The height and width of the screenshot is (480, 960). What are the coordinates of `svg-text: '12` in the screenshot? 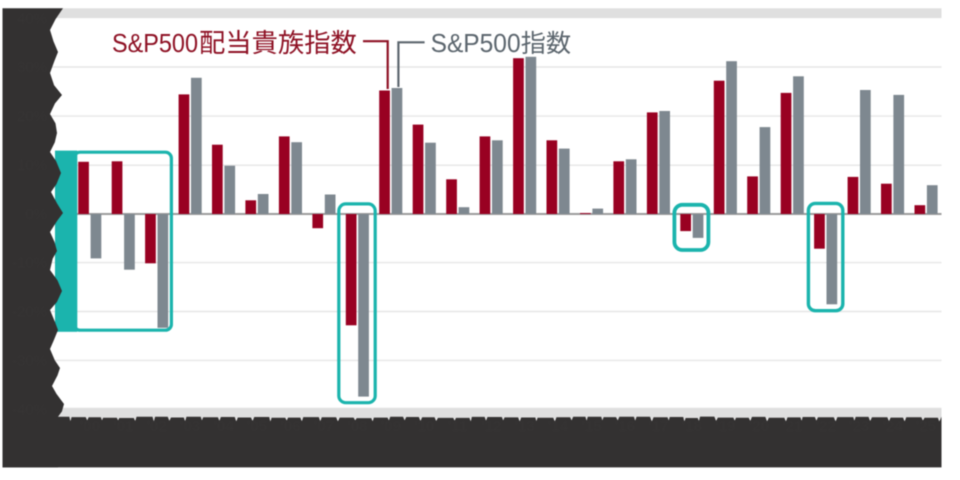 It's located at (491, 426).